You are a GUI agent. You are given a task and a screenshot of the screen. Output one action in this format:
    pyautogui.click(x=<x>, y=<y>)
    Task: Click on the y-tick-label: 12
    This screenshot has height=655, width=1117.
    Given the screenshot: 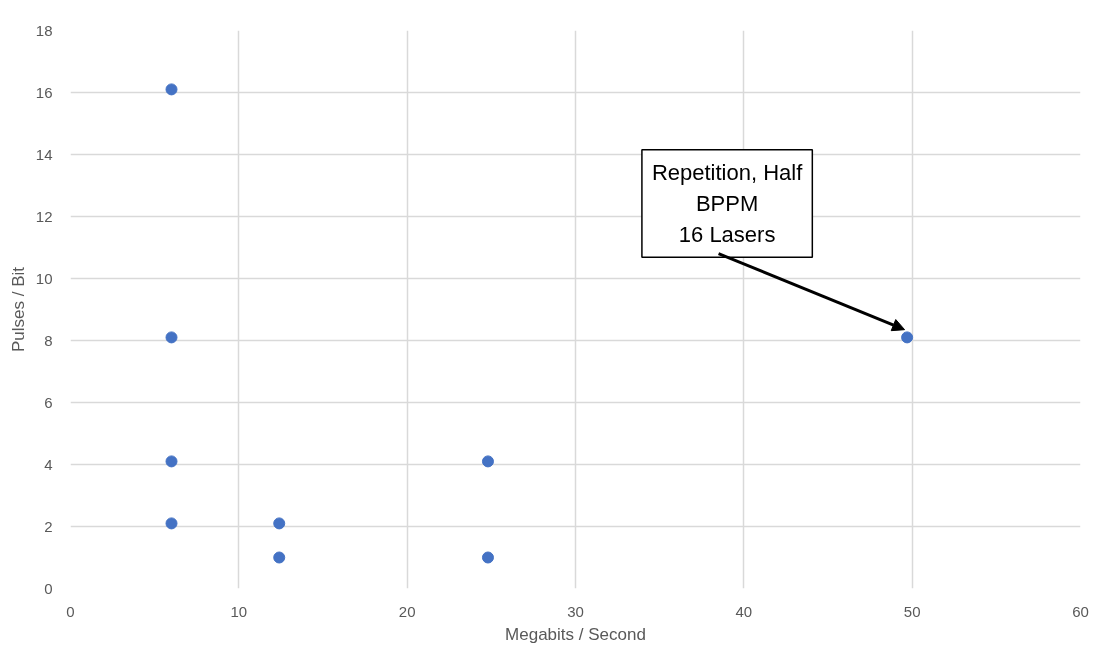 What is the action you would take?
    pyautogui.click(x=44, y=216)
    